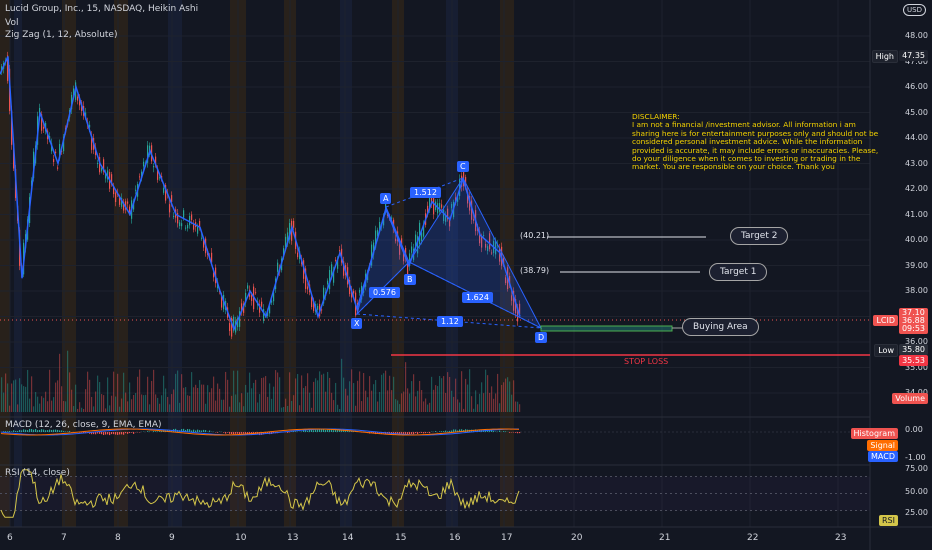  What do you see at coordinates (913, 328) in the screenshot?
I see `bar-countdown: 09:53` at bounding box center [913, 328].